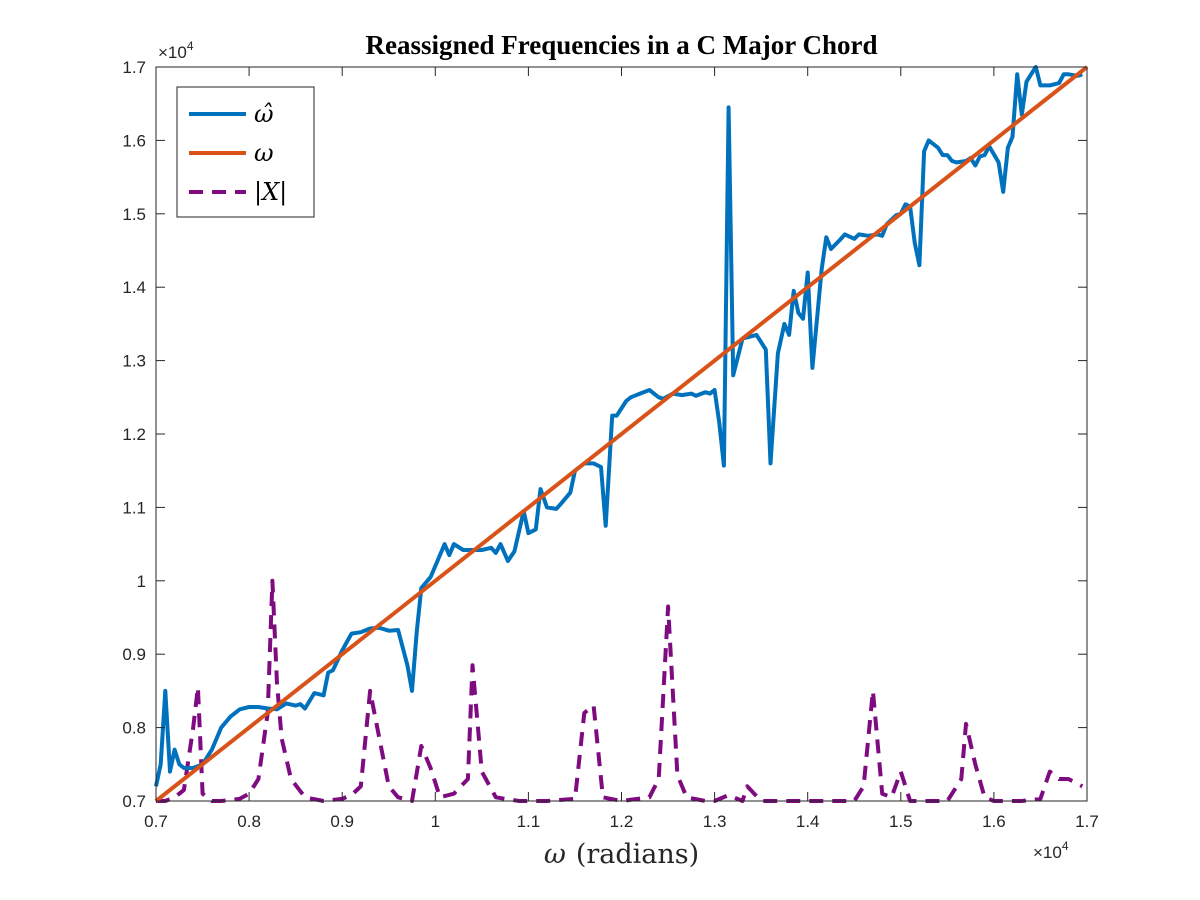  I want to click on y-exponent-power: 4, so click(190, 46).